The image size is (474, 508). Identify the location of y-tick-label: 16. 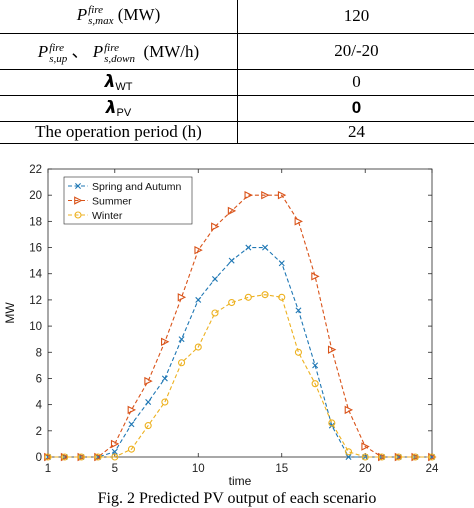
(35, 249).